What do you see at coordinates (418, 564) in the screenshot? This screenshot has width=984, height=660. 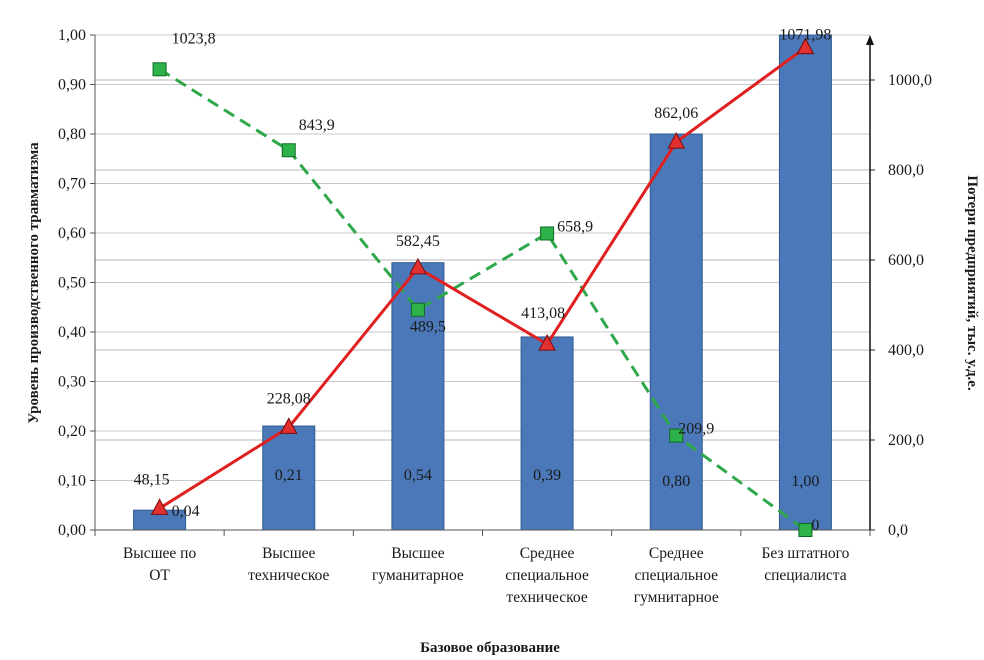 I see `category-label: Высшее гуманитарное` at bounding box center [418, 564].